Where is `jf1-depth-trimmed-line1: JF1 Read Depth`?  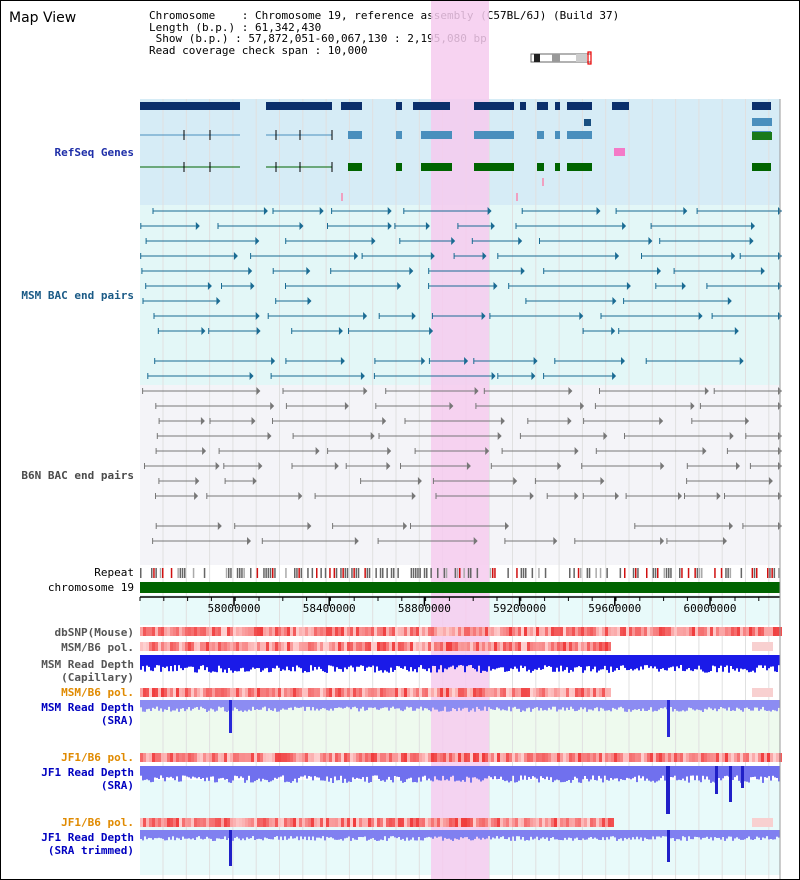 jf1-depth-trimmed-line1: JF1 Read Depth is located at coordinates (87, 837).